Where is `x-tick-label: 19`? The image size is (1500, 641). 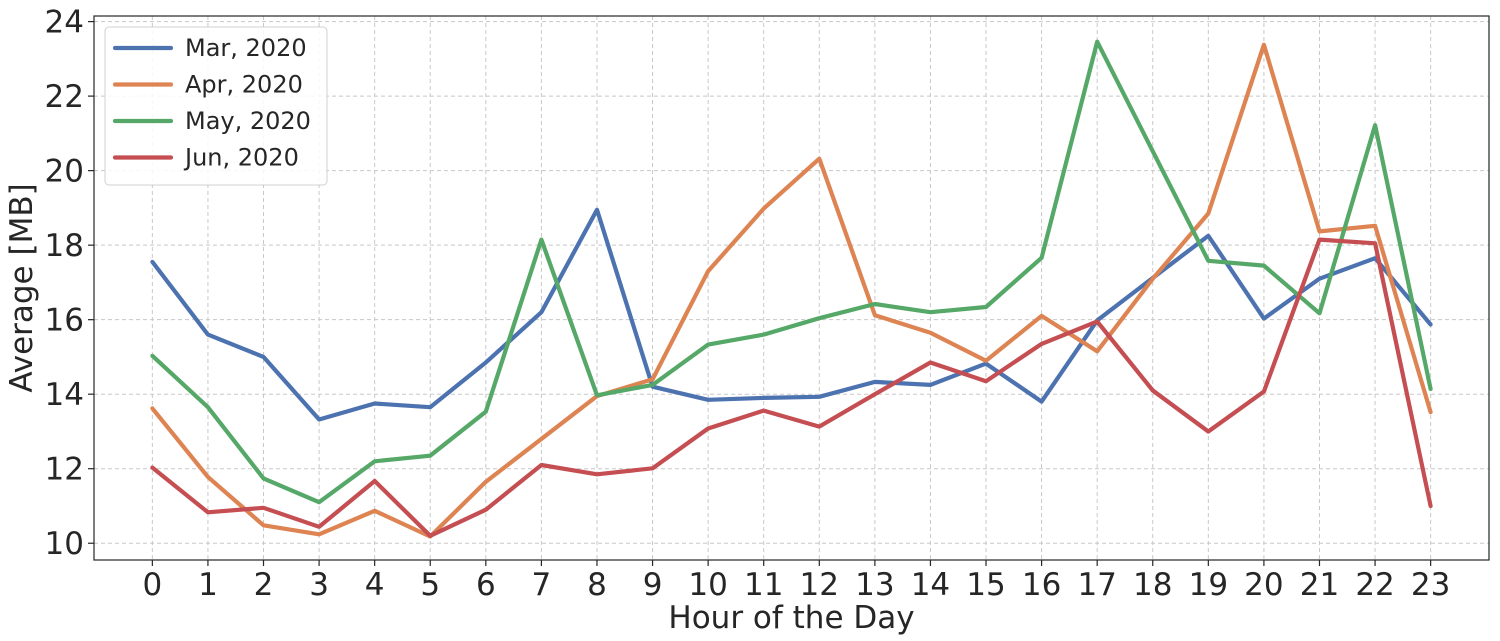 x-tick-label: 19 is located at coordinates (1208, 585).